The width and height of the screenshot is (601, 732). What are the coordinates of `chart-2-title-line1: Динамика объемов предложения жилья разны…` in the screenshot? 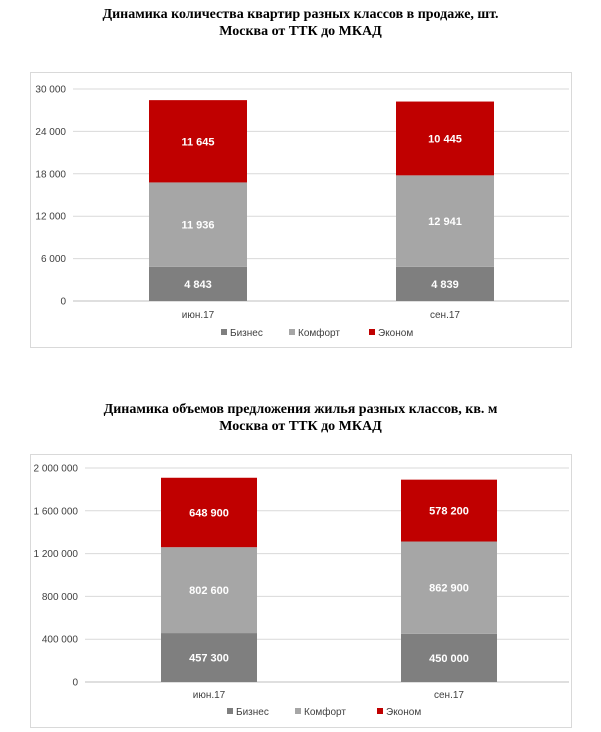 It's located at (300, 409).